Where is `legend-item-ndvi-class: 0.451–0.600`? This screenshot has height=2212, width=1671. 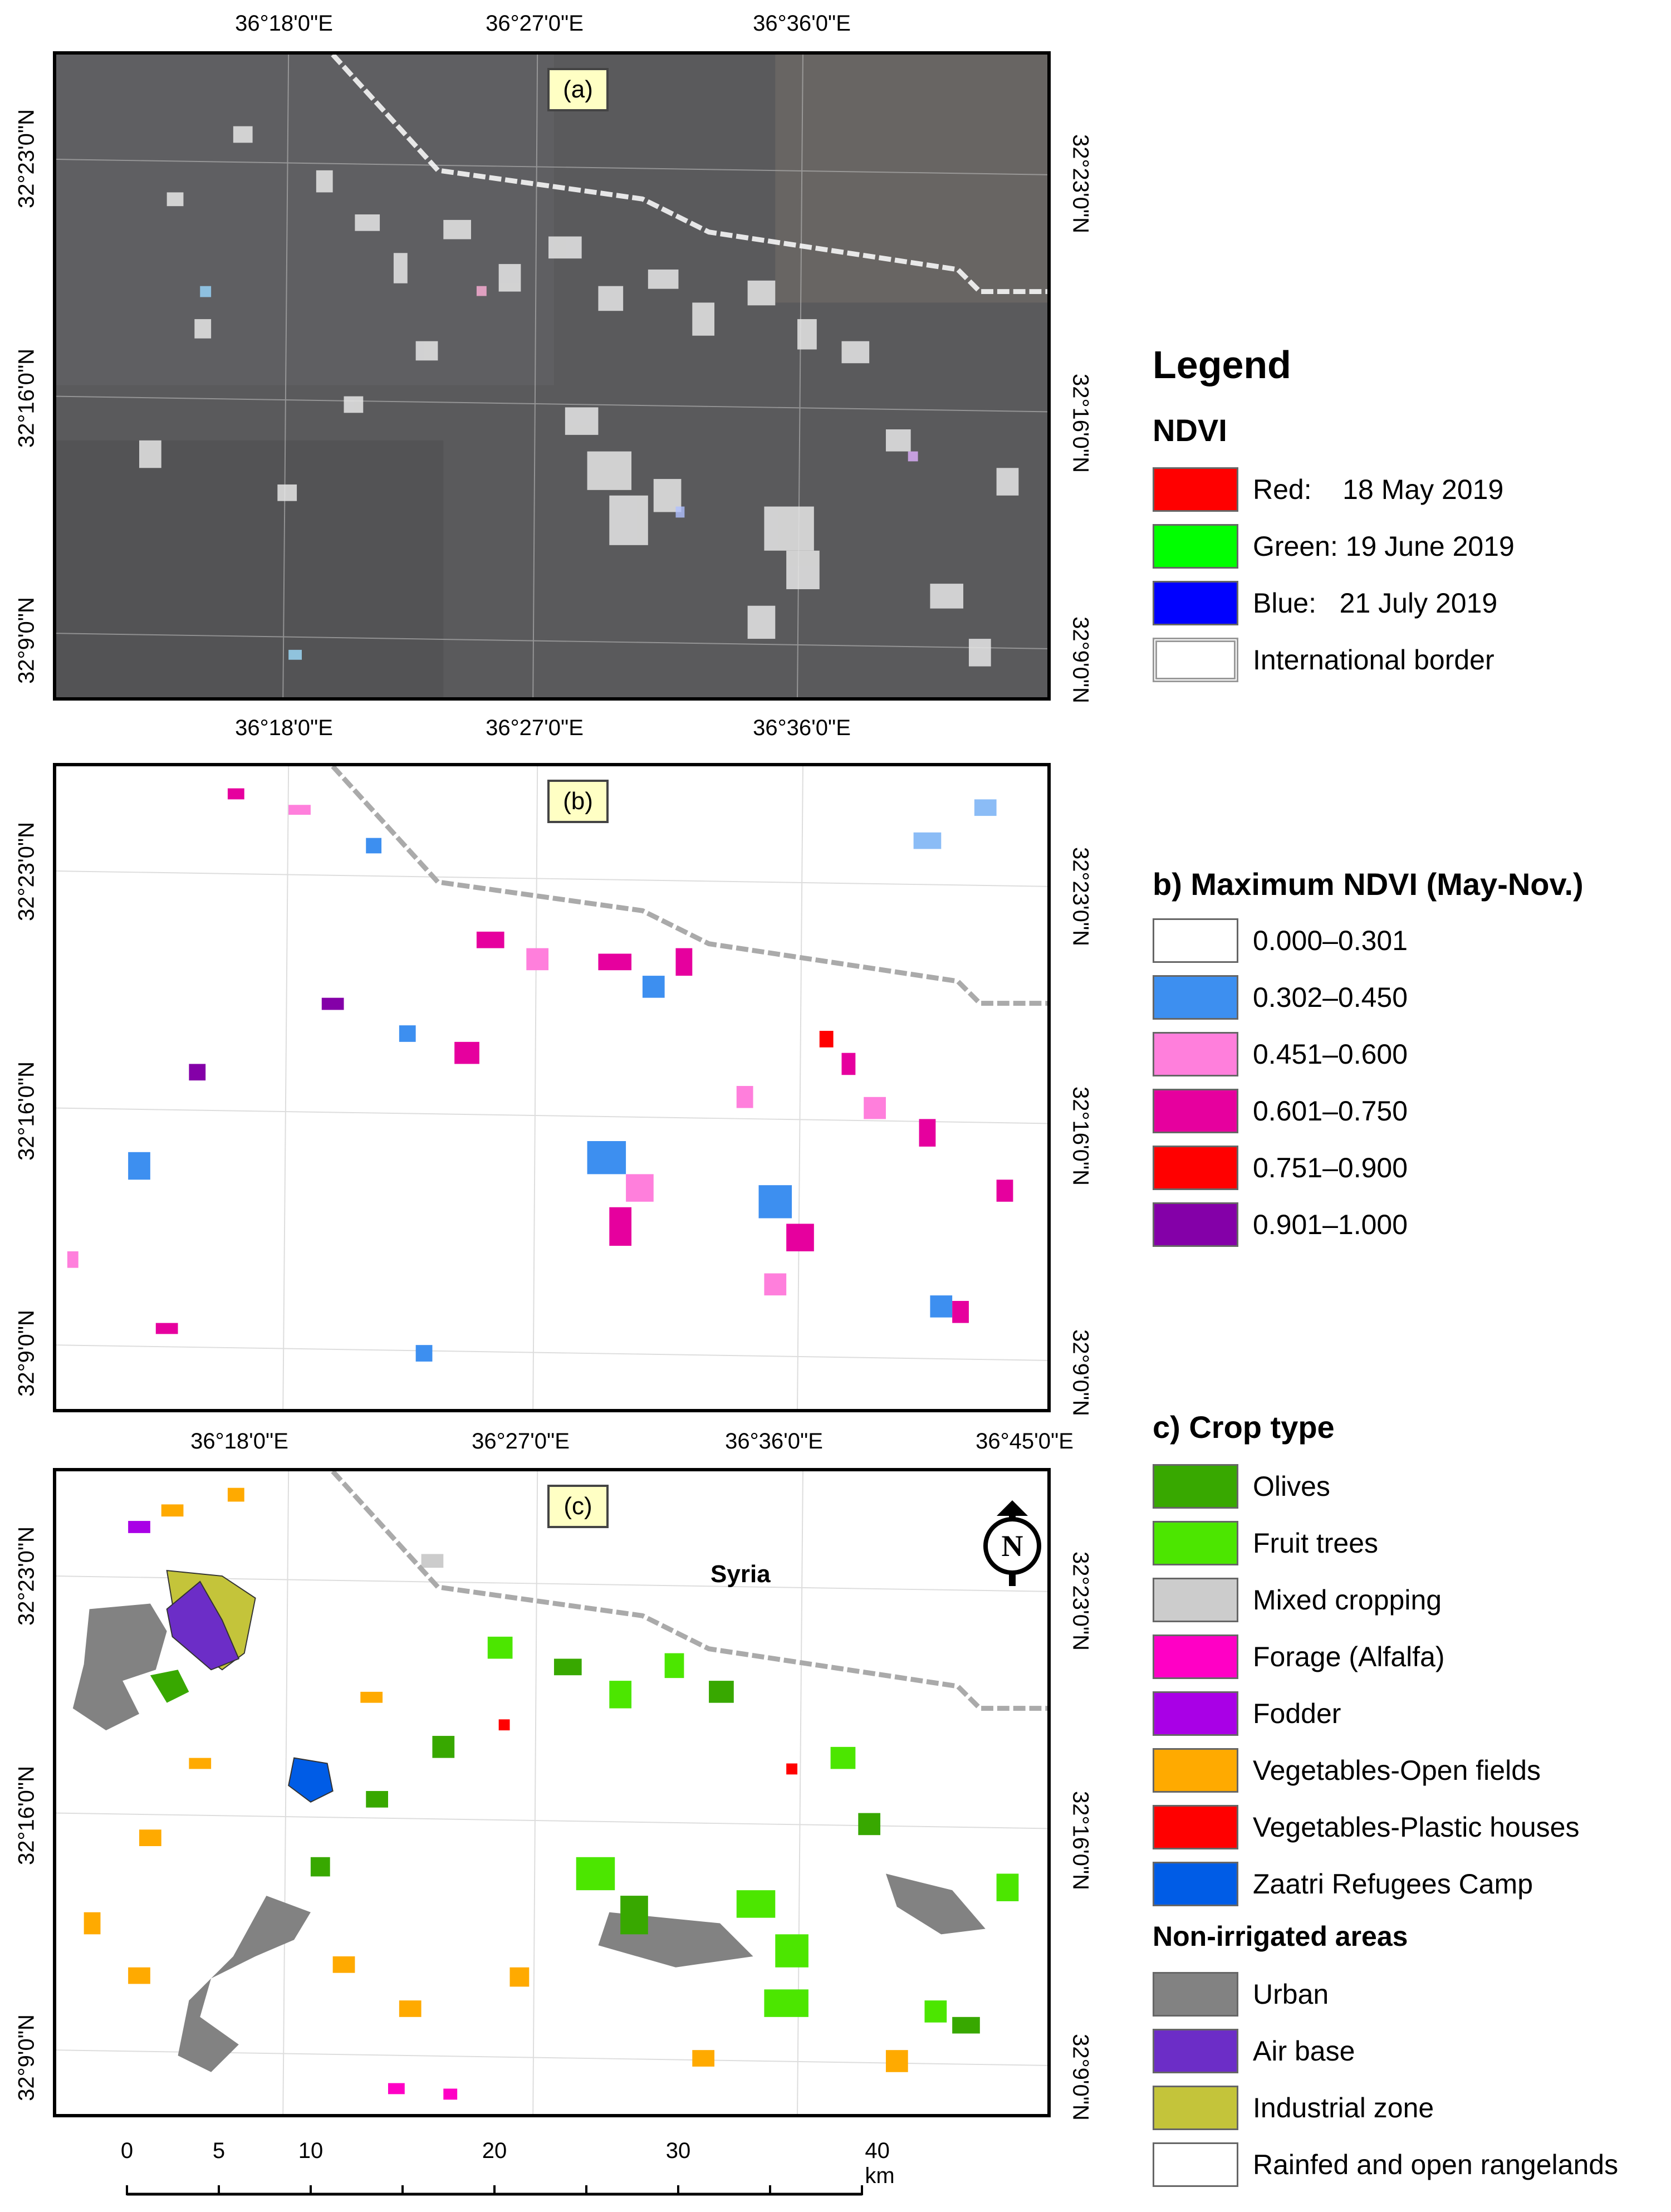 legend-item-ndvi-class: 0.451–0.600 is located at coordinates (1280, 1054).